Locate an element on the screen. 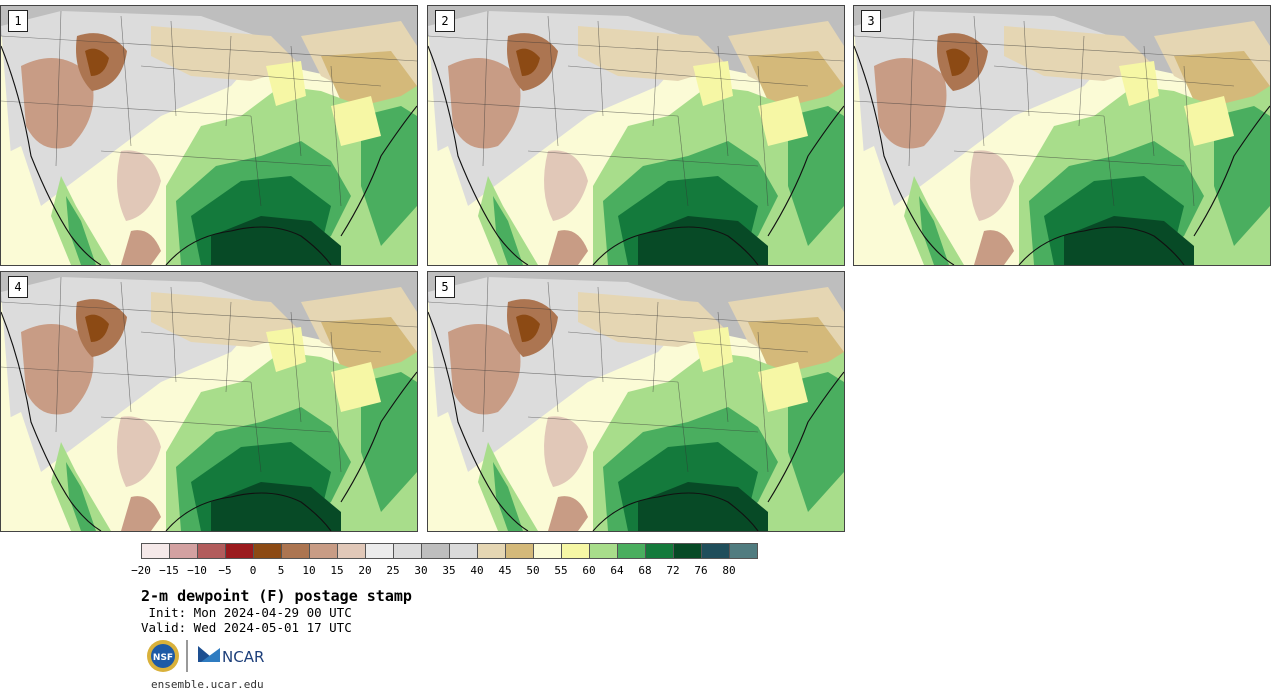  colorbar-tick-label: 80 is located at coordinates (729, 570).